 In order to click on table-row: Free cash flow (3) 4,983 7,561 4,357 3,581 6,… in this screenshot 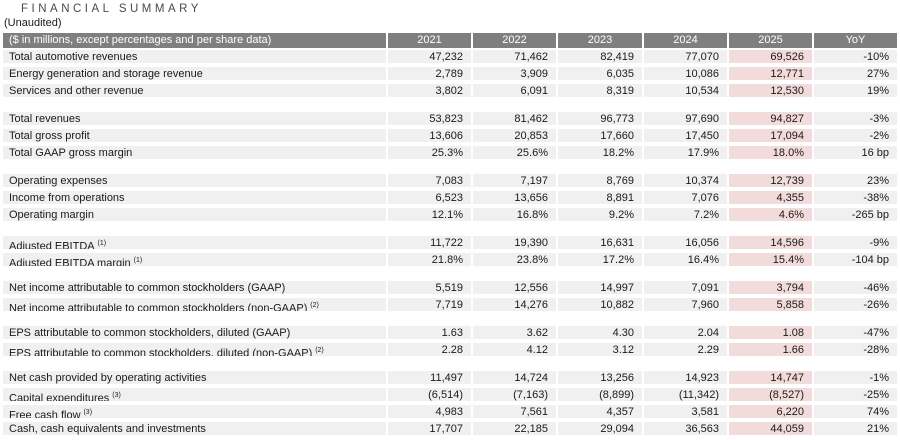, I will do `click(450, 413)`.